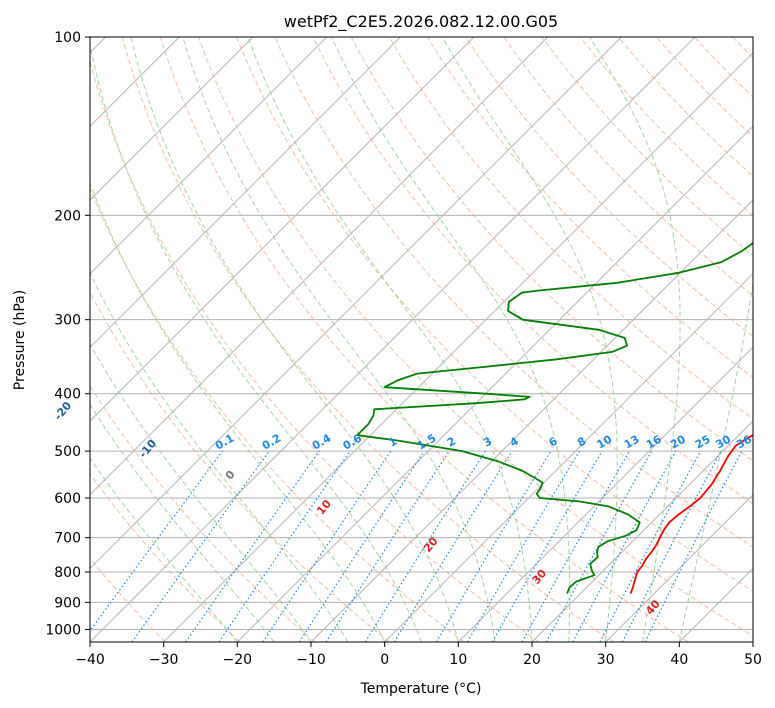 The height and width of the screenshot is (708, 775). I want to click on x-tick-label: 0, so click(384, 660).